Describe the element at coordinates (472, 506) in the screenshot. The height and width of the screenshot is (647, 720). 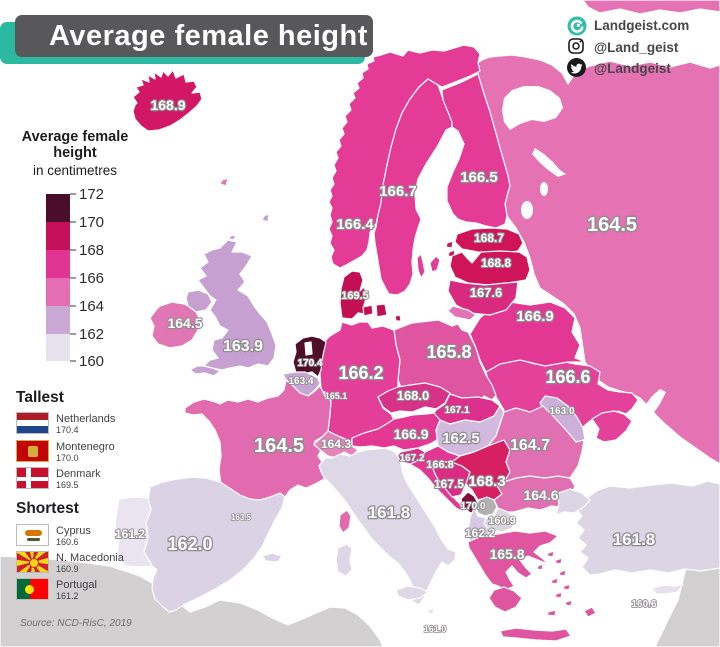
I see `svg-text: 170.0` at that location.